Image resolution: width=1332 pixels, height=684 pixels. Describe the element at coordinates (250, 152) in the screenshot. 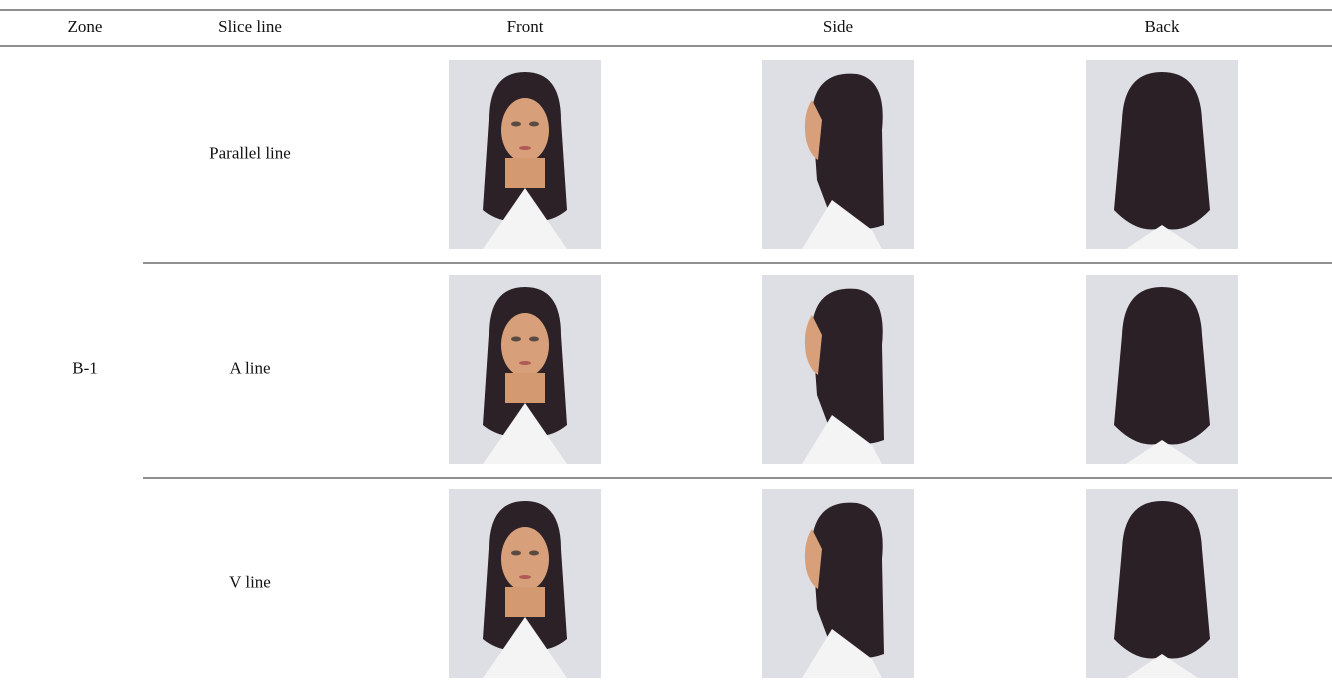

I see `slice-line-label: Parallel line` at that location.